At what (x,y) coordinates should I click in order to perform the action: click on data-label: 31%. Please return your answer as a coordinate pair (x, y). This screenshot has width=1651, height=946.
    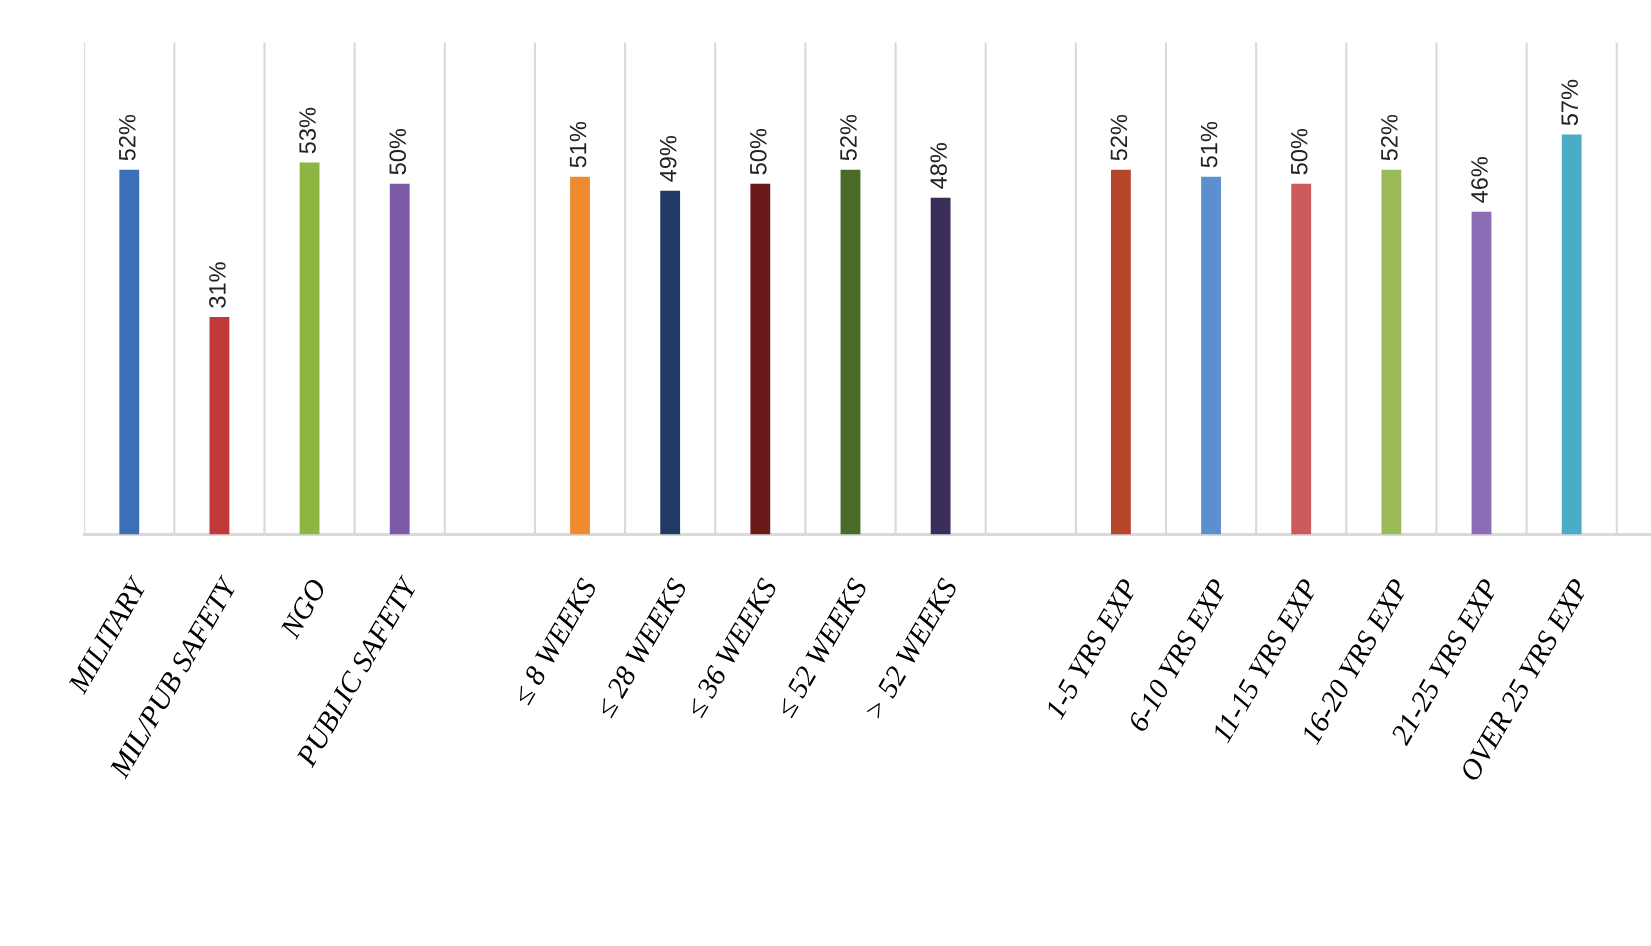
    Looking at the image, I should click on (217, 285).